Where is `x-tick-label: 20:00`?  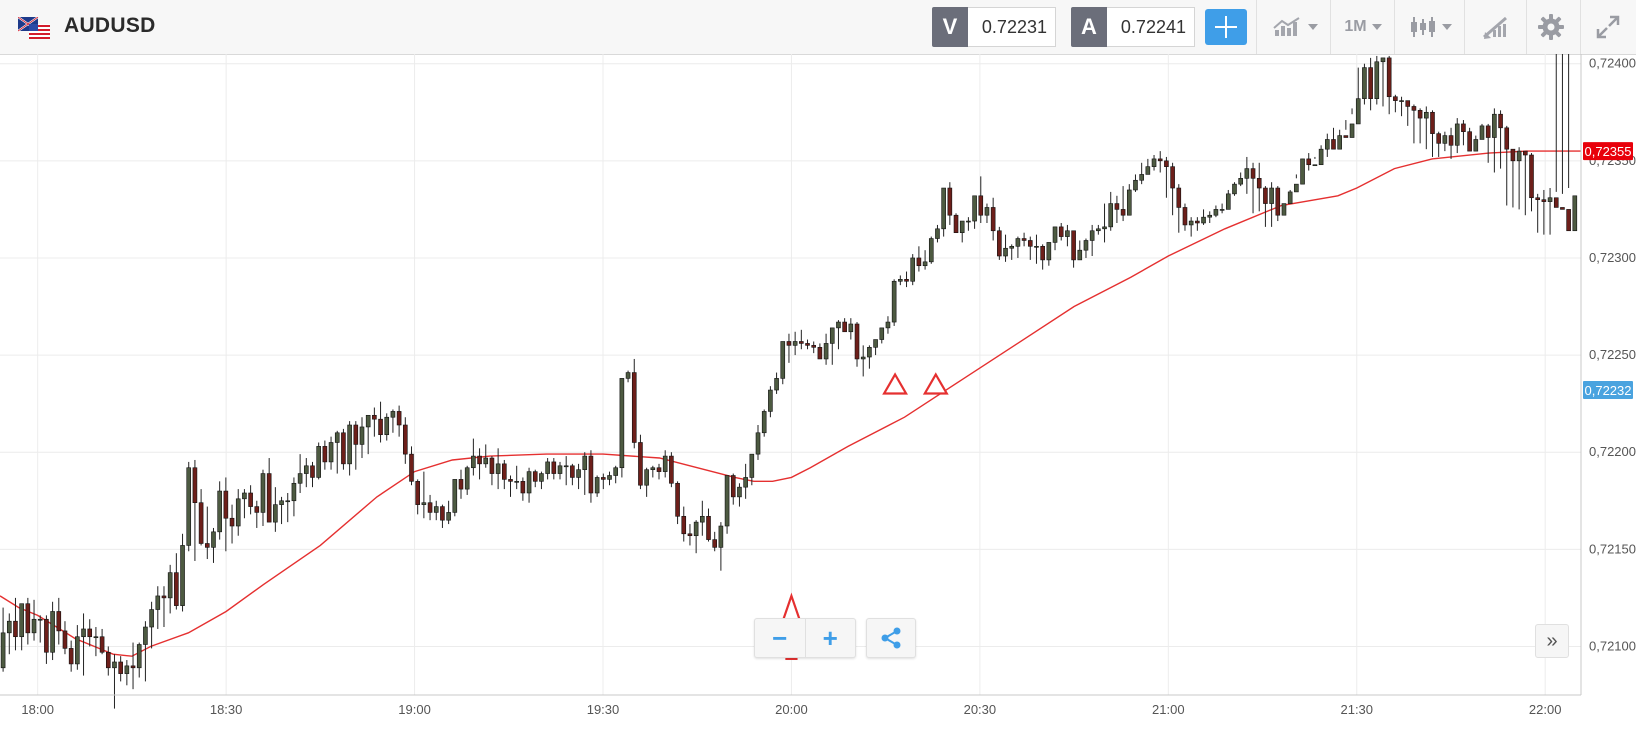
x-tick-label: 20:00 is located at coordinates (791, 709).